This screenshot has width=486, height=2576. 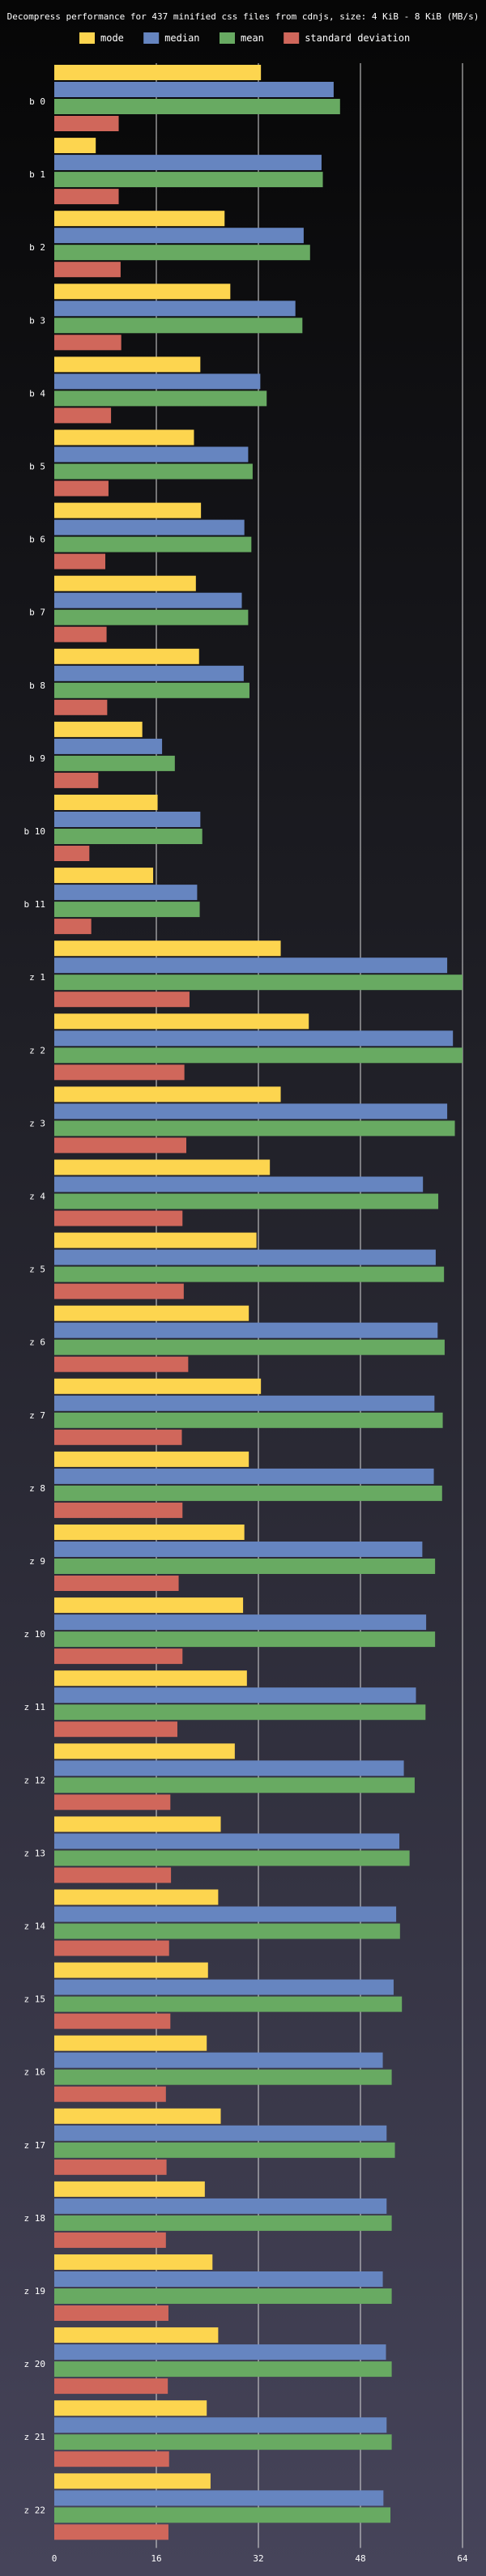 I want to click on category-label: z 1, so click(x=37, y=978).